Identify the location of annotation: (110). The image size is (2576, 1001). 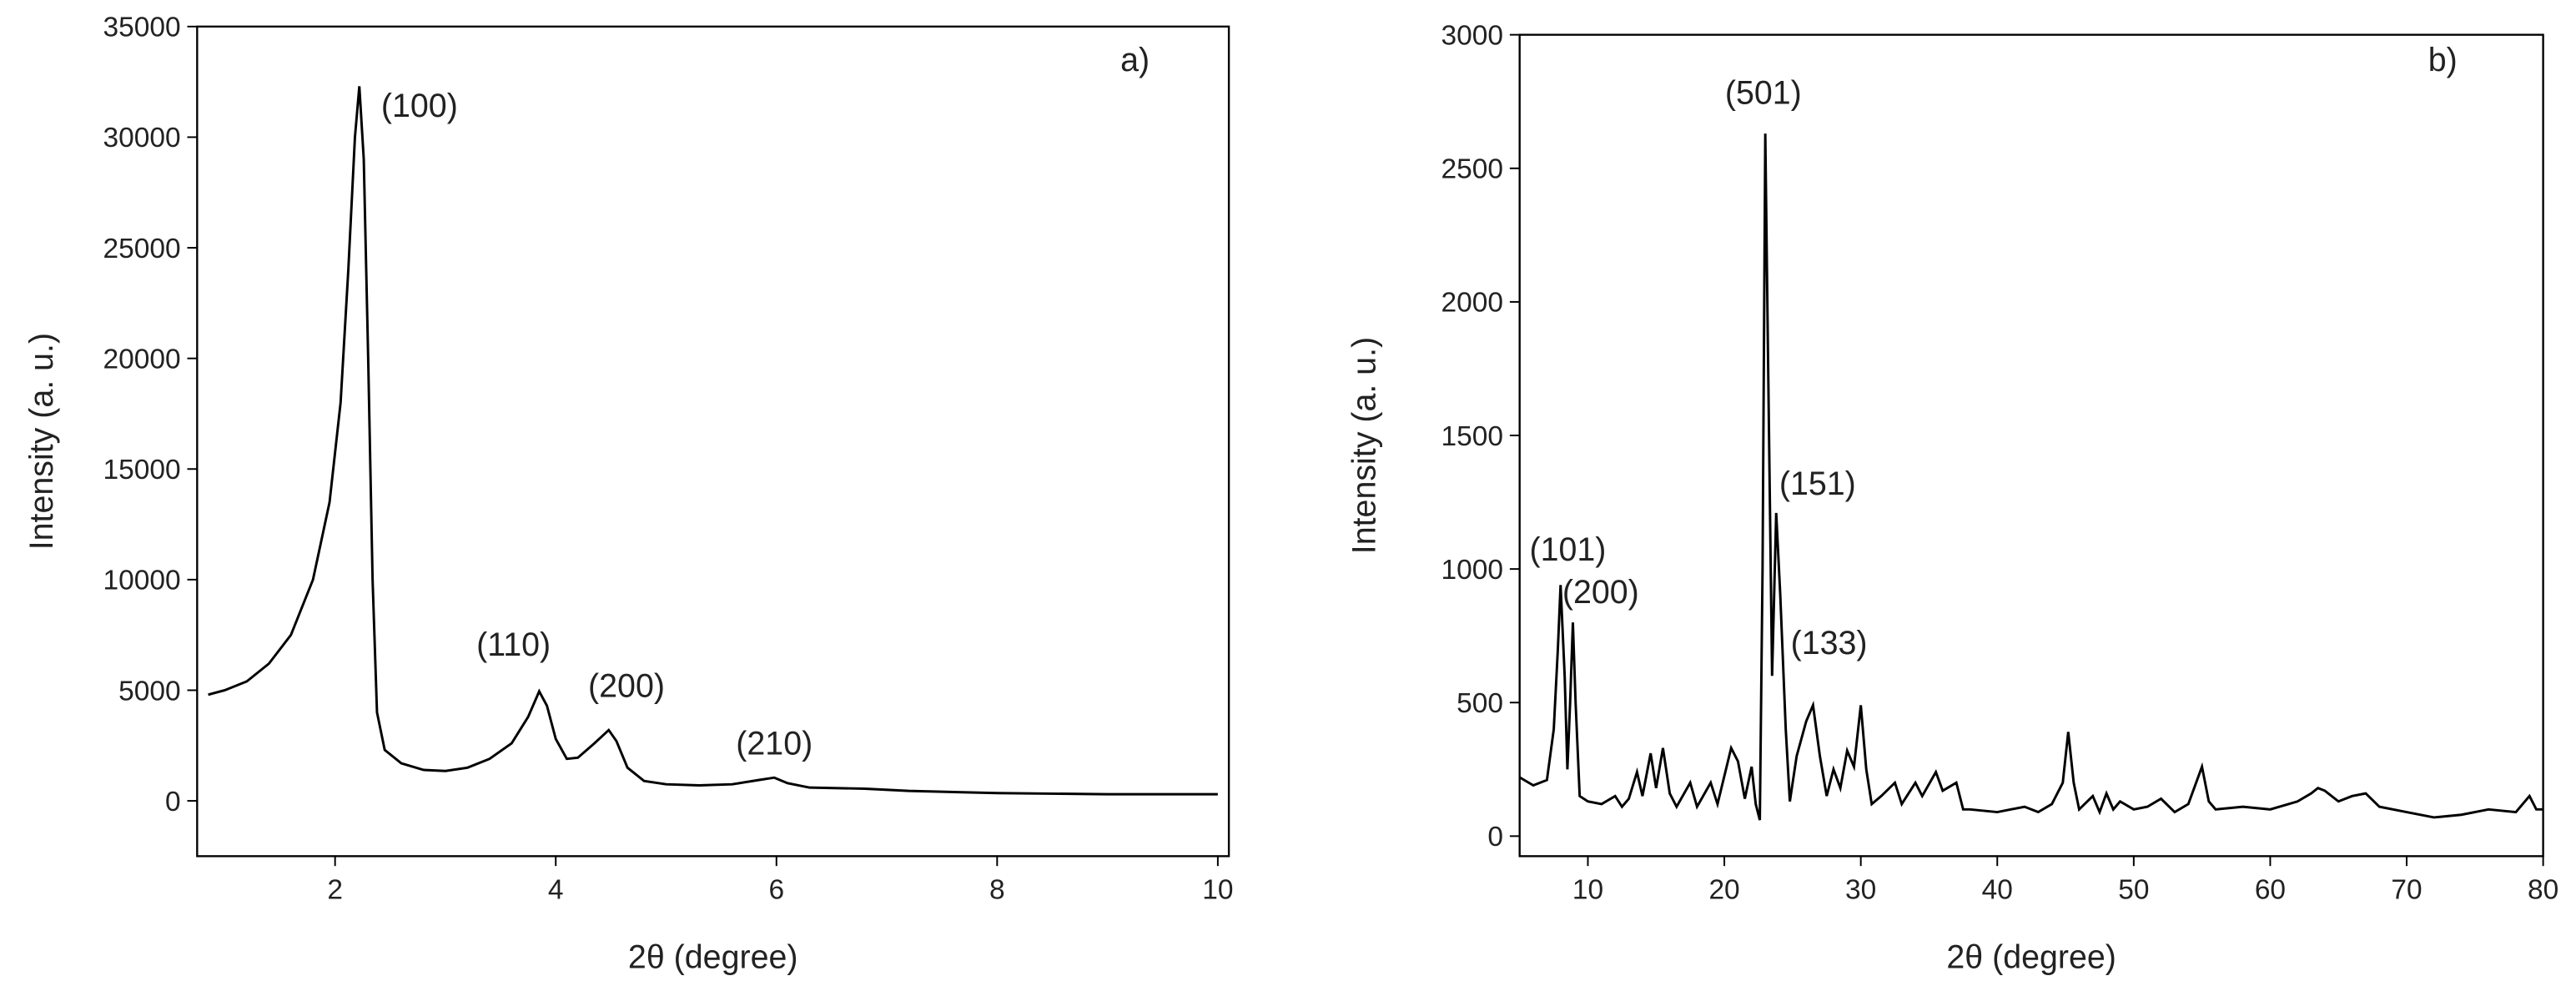
(513, 644).